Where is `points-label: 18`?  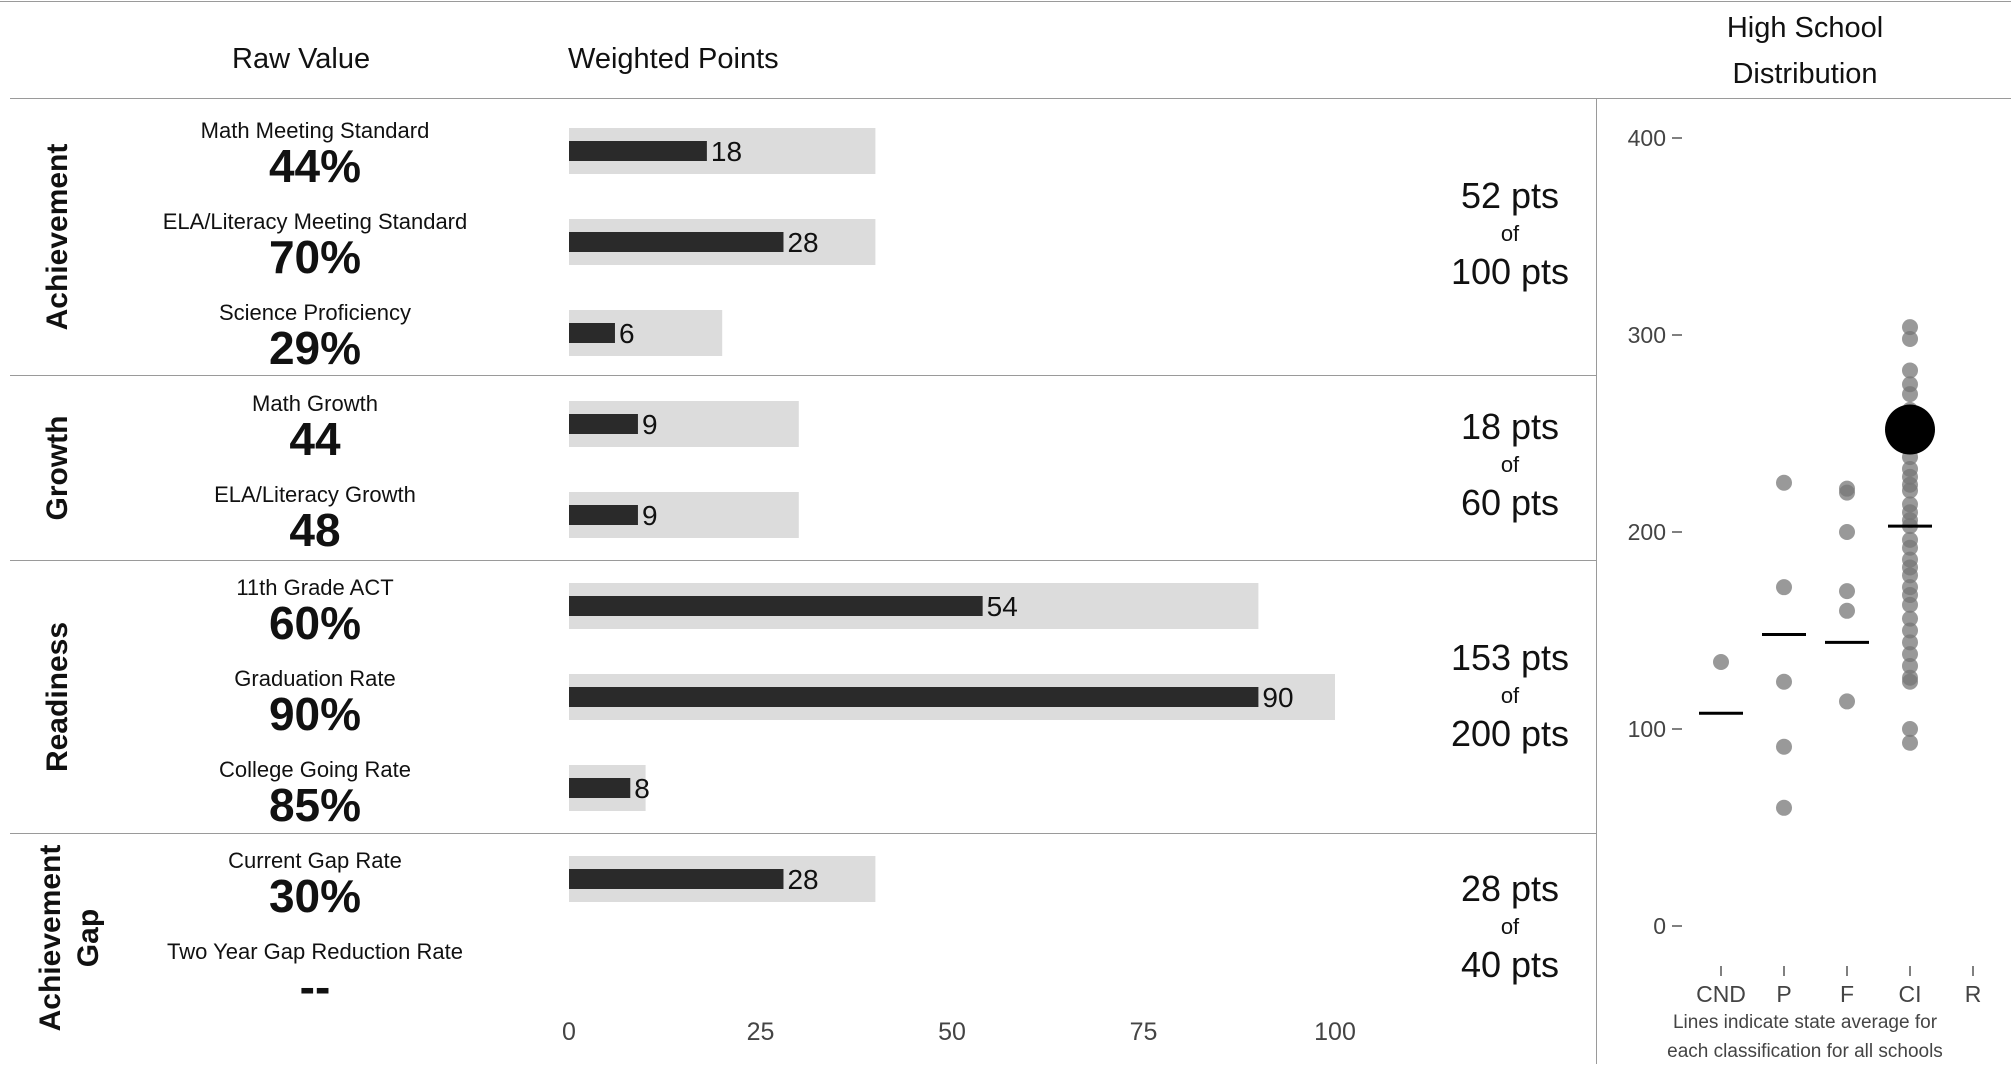 points-label: 18 is located at coordinates (726, 151).